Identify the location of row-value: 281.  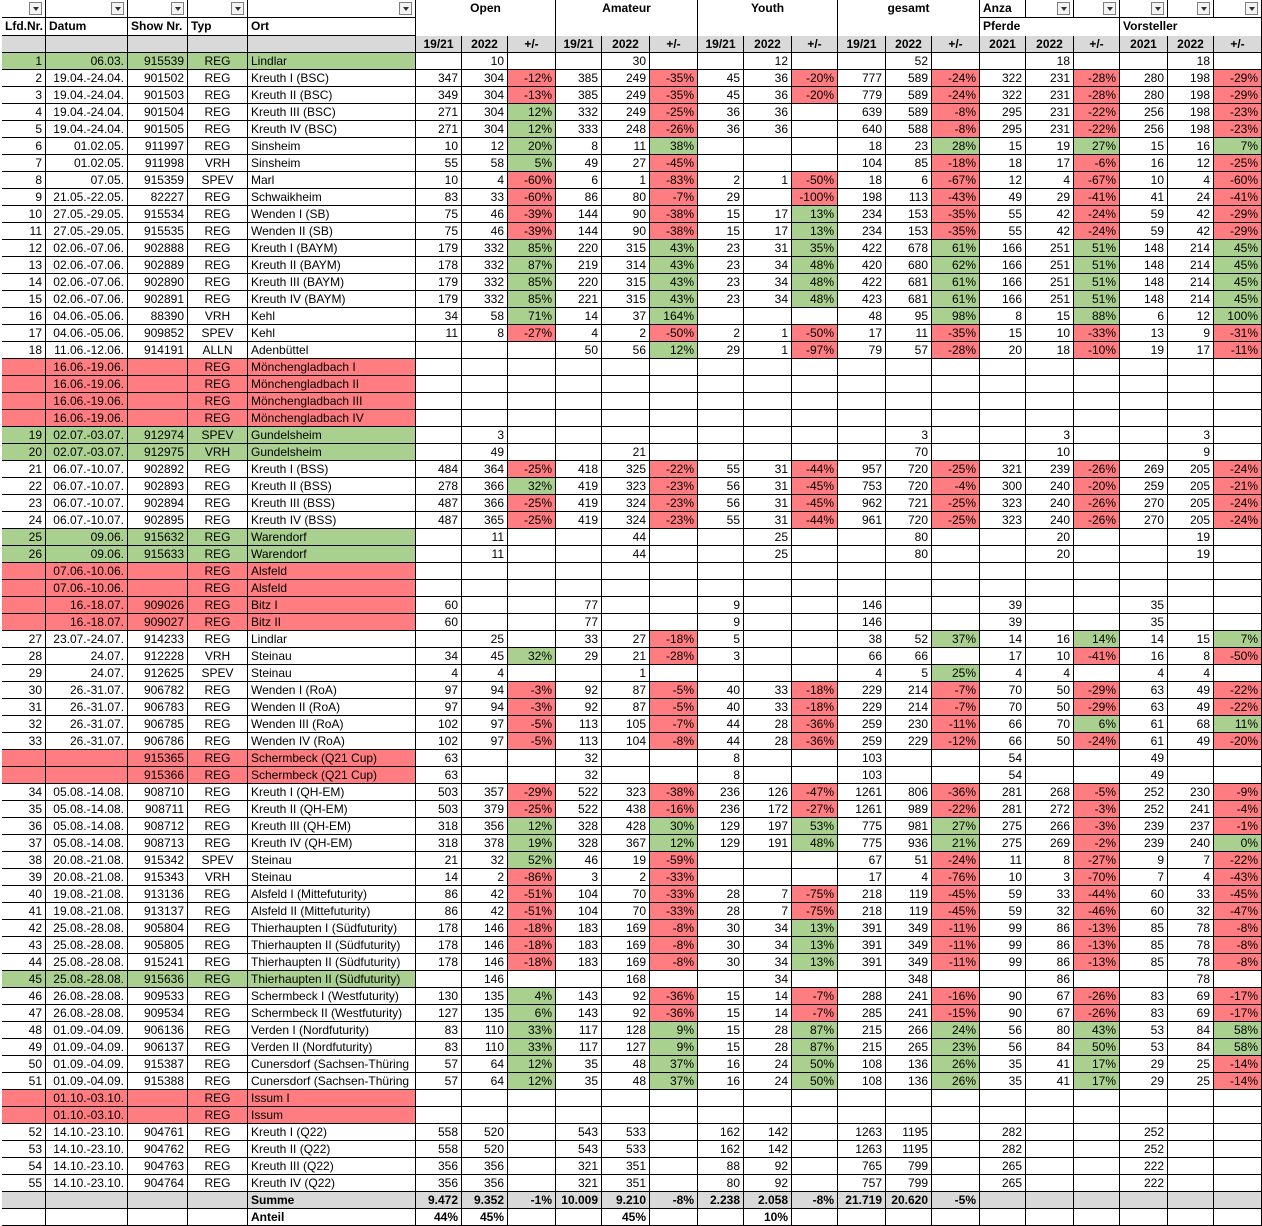
(1003, 809).